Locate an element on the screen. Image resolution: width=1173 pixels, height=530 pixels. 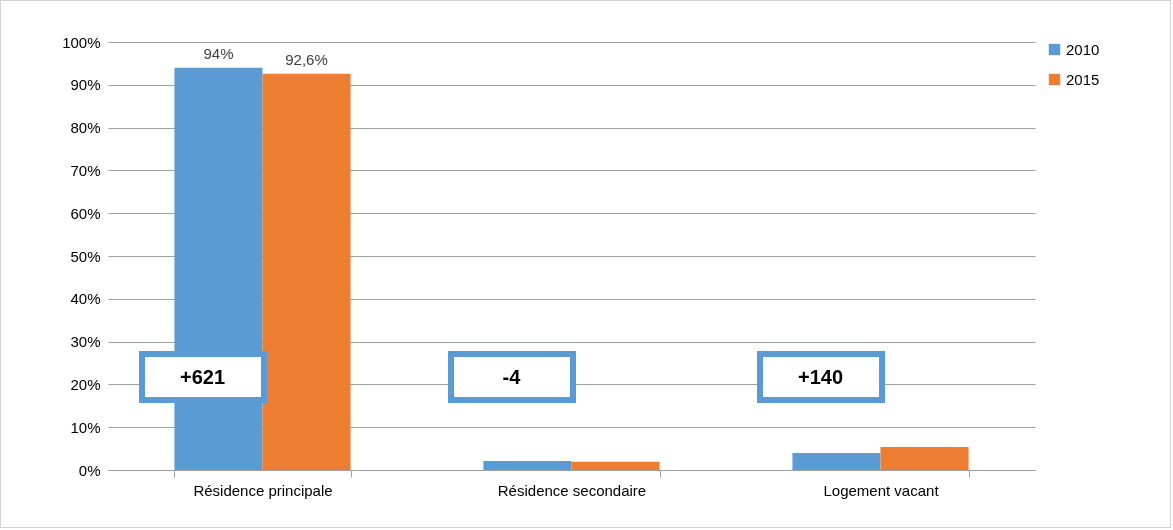
y-tick-label: 10% is located at coordinates (85, 427).